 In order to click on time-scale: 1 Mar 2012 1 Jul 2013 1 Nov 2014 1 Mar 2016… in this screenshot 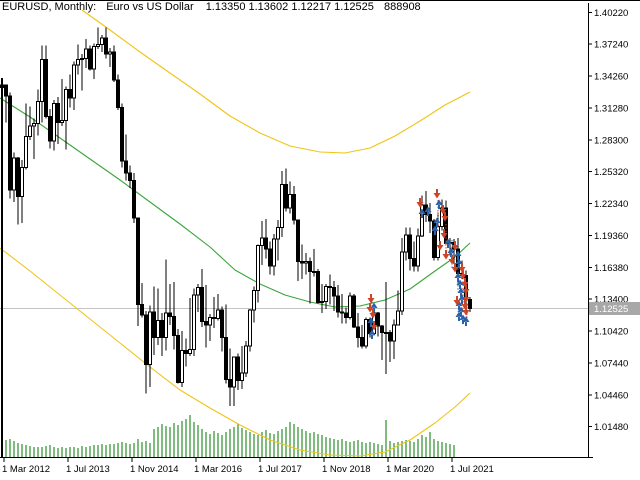, I will do `click(248, 466)`.